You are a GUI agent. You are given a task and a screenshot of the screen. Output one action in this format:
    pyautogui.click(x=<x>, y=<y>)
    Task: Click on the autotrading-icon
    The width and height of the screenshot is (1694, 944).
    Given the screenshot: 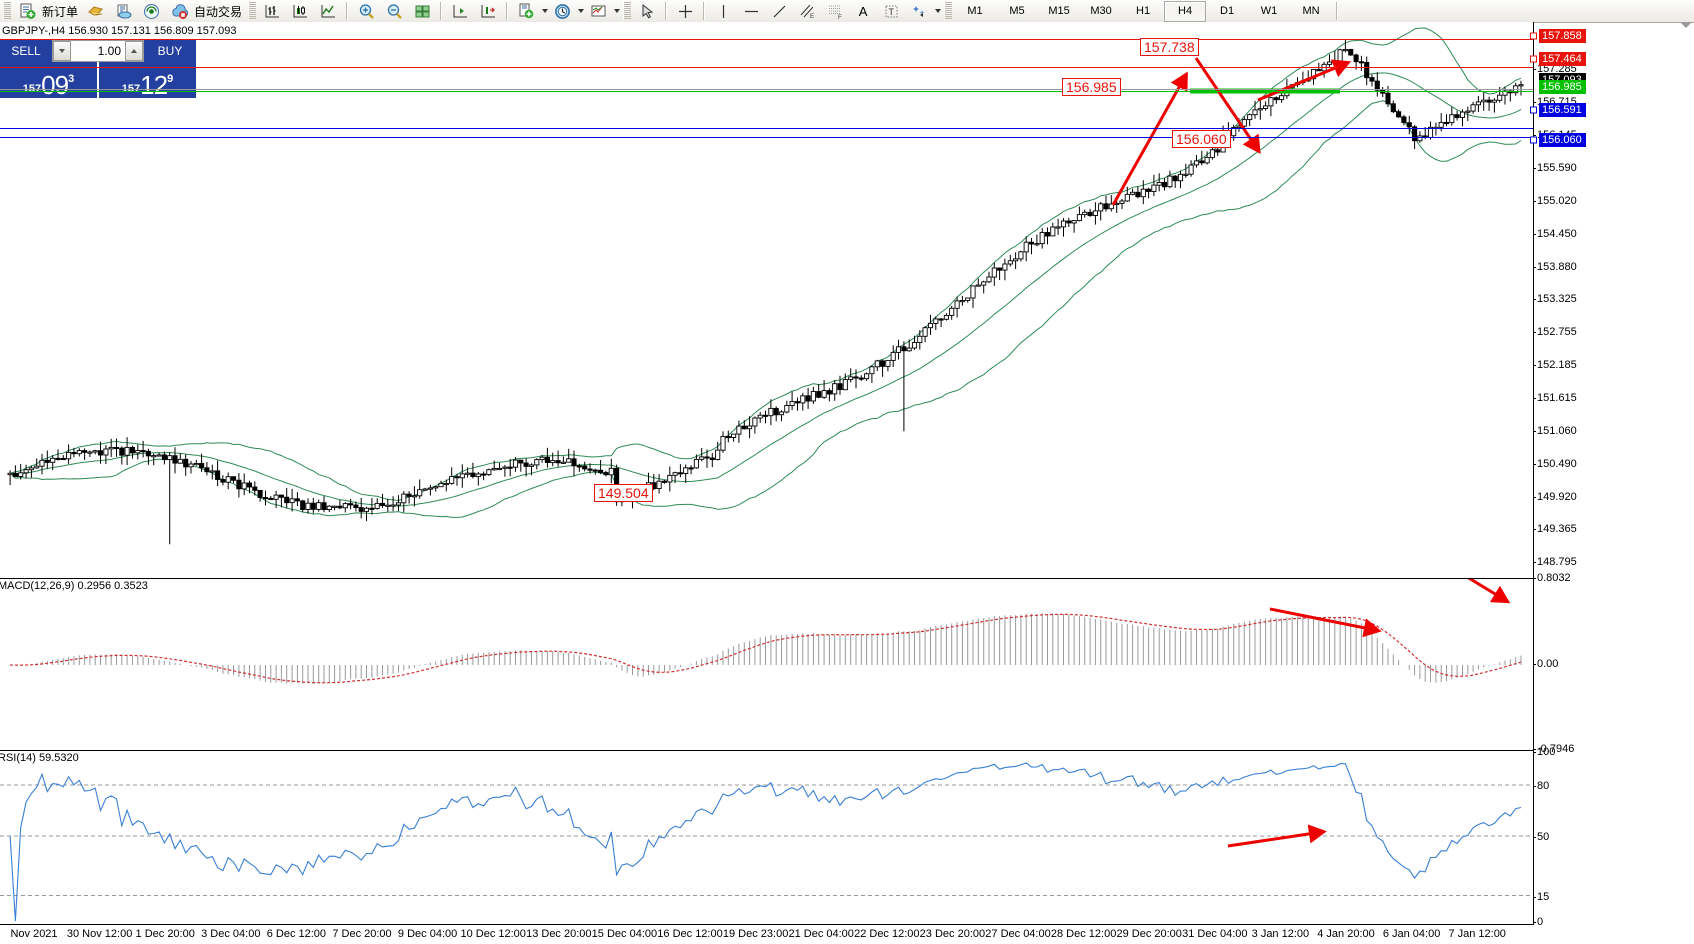 What is the action you would take?
    pyautogui.click(x=179, y=11)
    